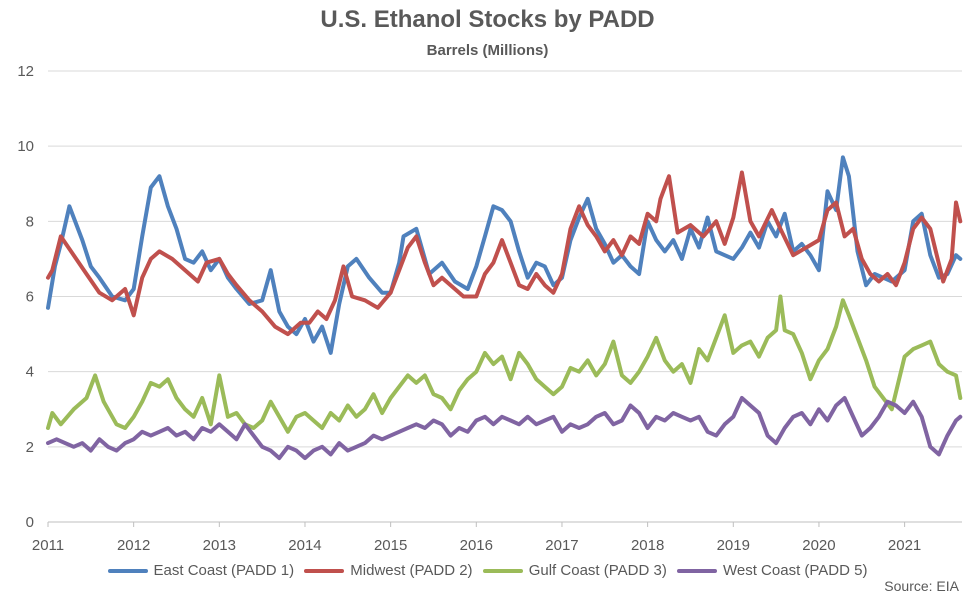 The height and width of the screenshot is (601, 975). Describe the element at coordinates (127, 571) in the screenshot. I see `legend-swatch-east-coast` at that location.